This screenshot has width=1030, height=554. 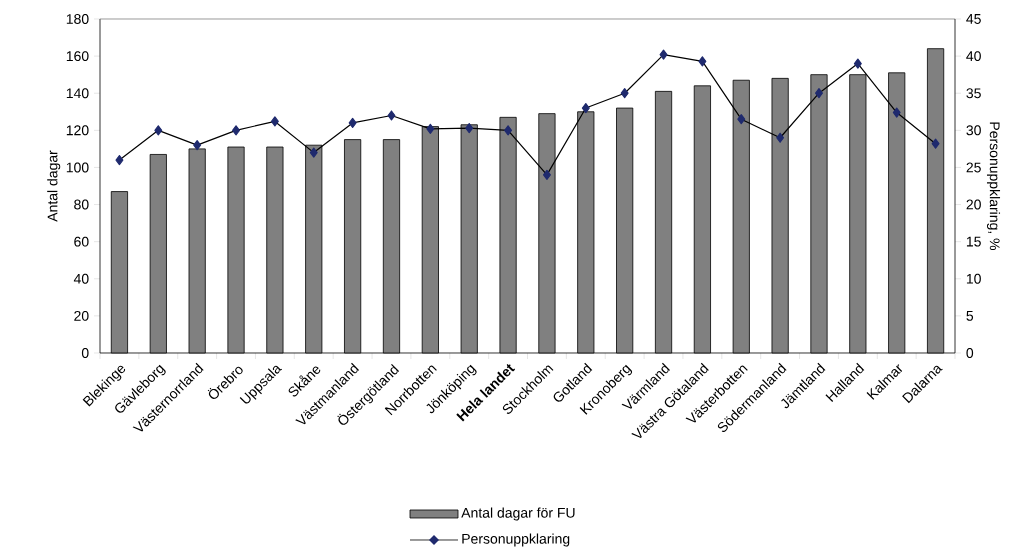 What do you see at coordinates (973, 204) in the screenshot?
I see `y2-tick-label: 20` at bounding box center [973, 204].